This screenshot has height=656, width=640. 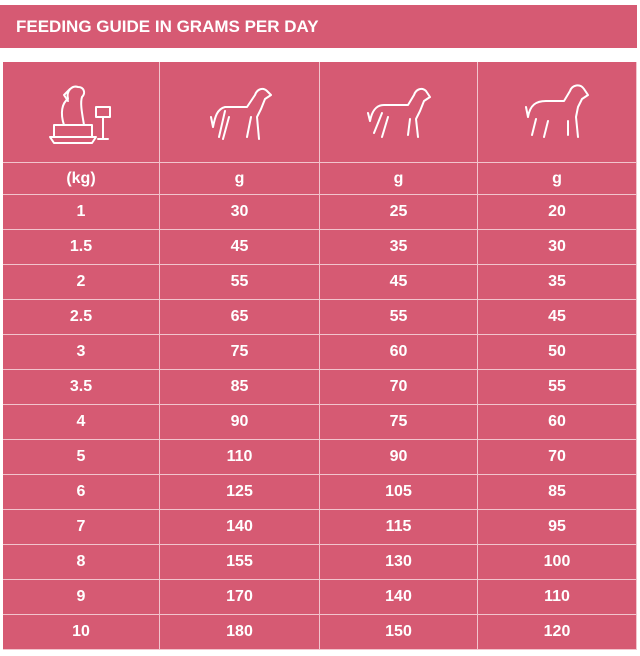 I want to click on dog-on-scale-icon, so click(x=80, y=114).